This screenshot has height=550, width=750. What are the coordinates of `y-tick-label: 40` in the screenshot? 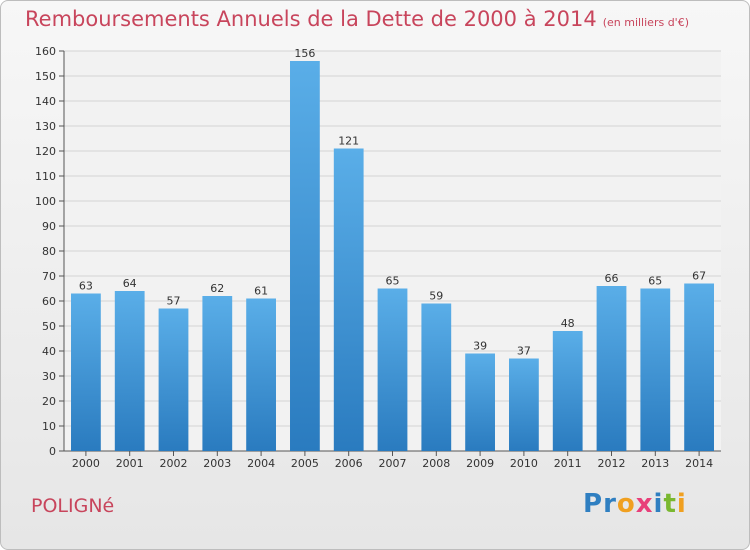 It's located at (49, 351).